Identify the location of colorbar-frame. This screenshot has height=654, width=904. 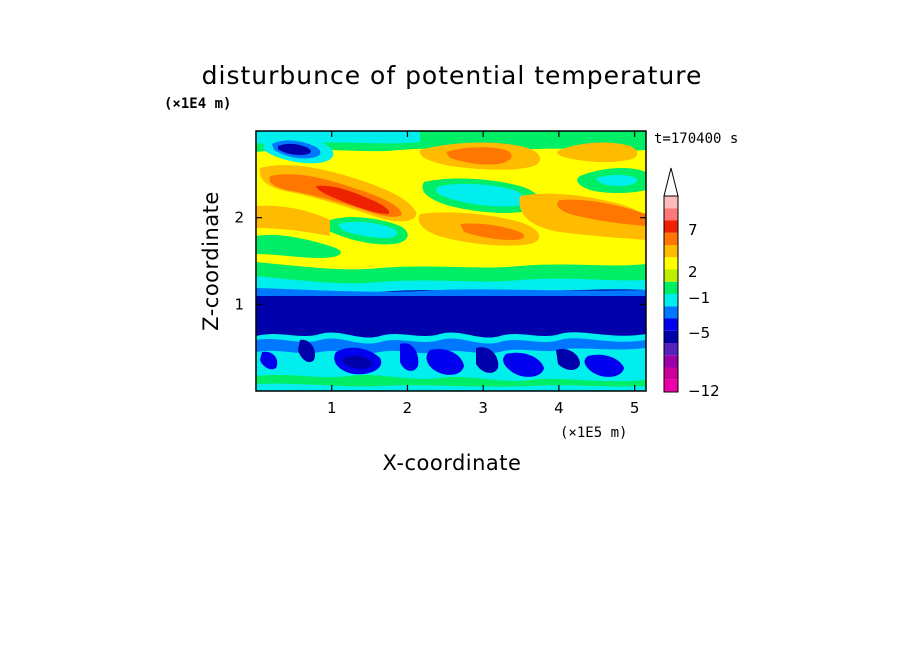
(671, 294).